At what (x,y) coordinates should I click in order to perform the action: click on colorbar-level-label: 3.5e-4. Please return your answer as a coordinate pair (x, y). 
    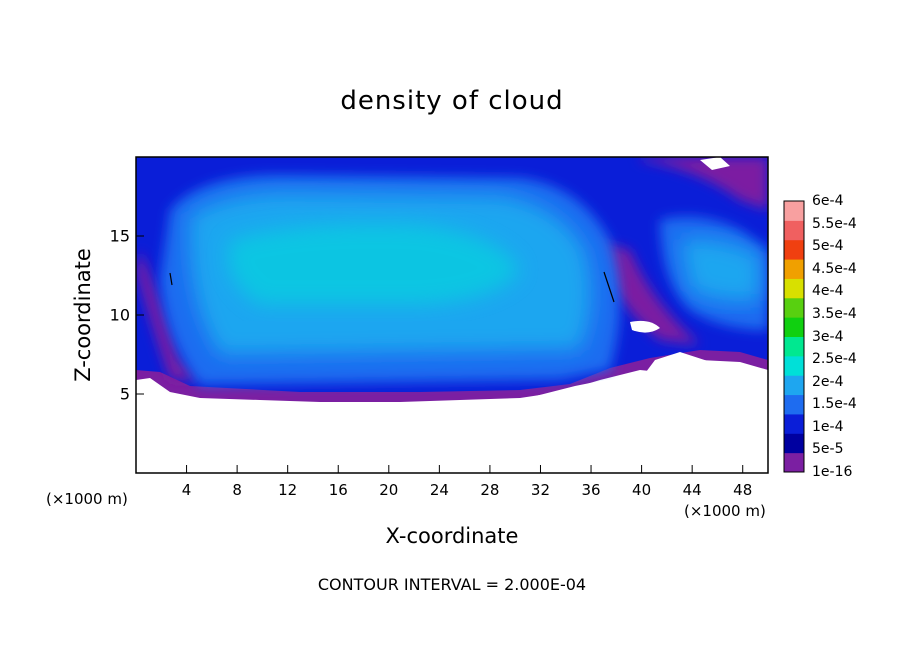
    Looking at the image, I should click on (834, 313).